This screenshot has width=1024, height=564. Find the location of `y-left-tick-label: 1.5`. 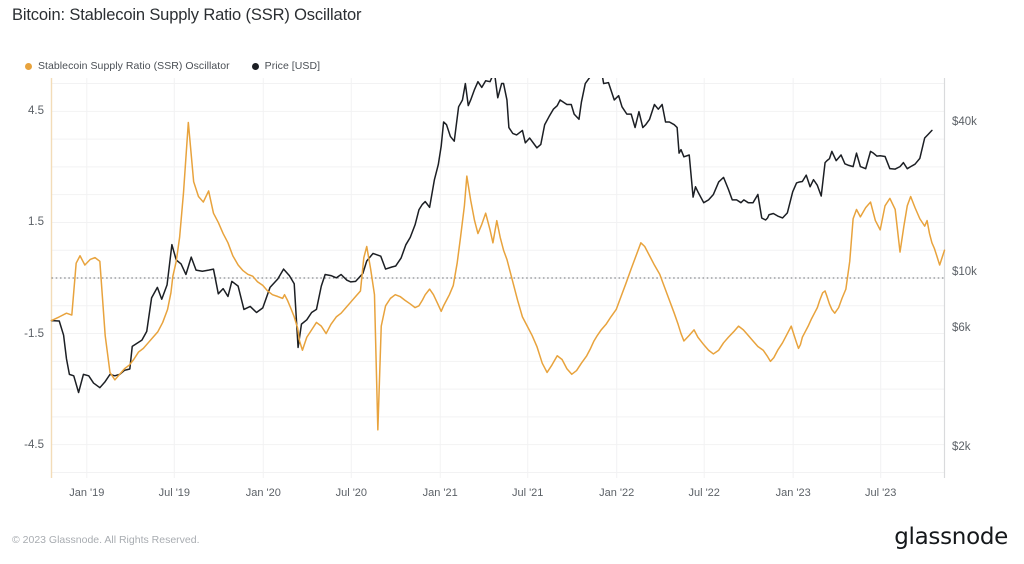

y-left-tick-label: 1.5 is located at coordinates (36, 222).